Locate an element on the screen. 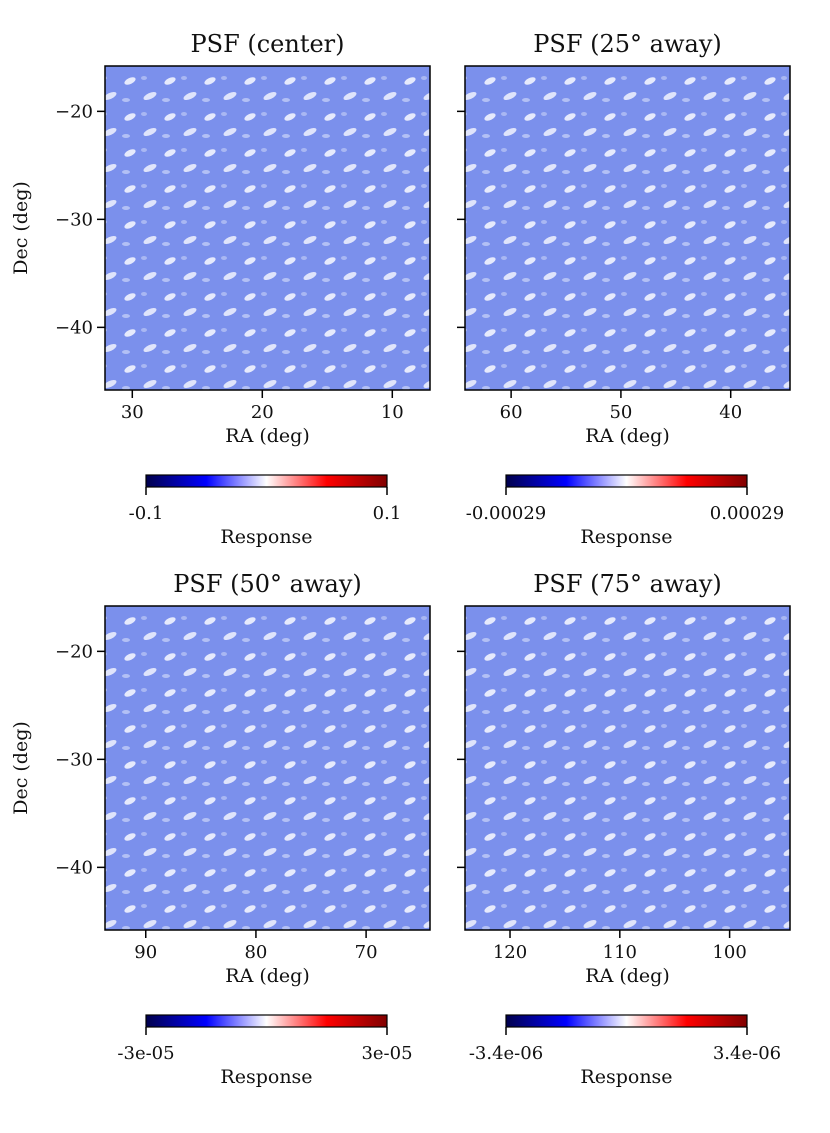 The image size is (830, 1133). x-tick-label: 60 is located at coordinates (511, 412).